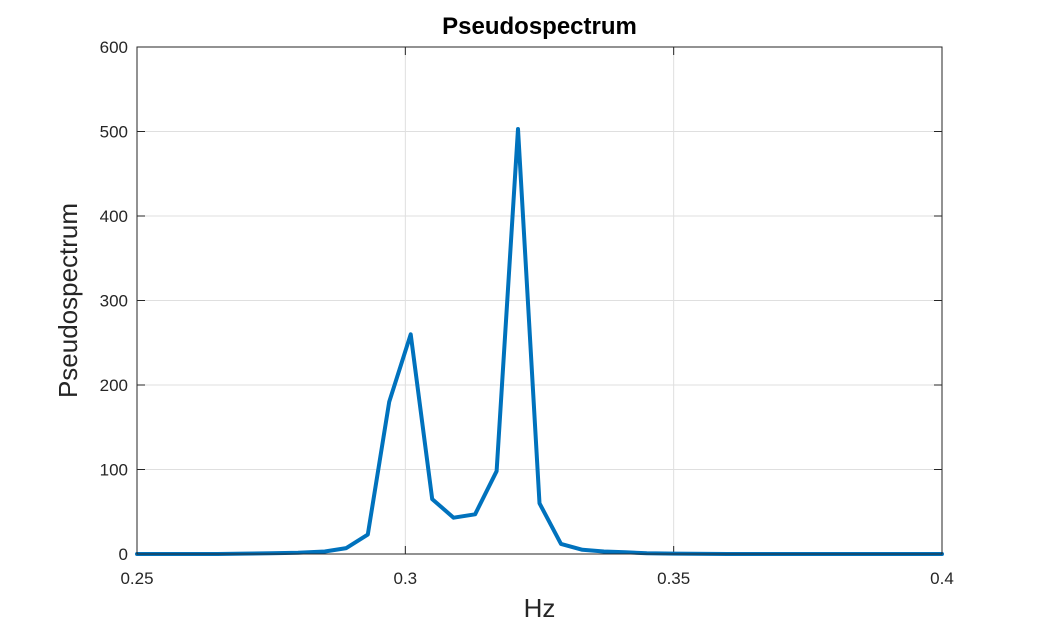 This screenshot has height=625, width=1042. I want to click on x-tick-label: 0.25, so click(136, 578).